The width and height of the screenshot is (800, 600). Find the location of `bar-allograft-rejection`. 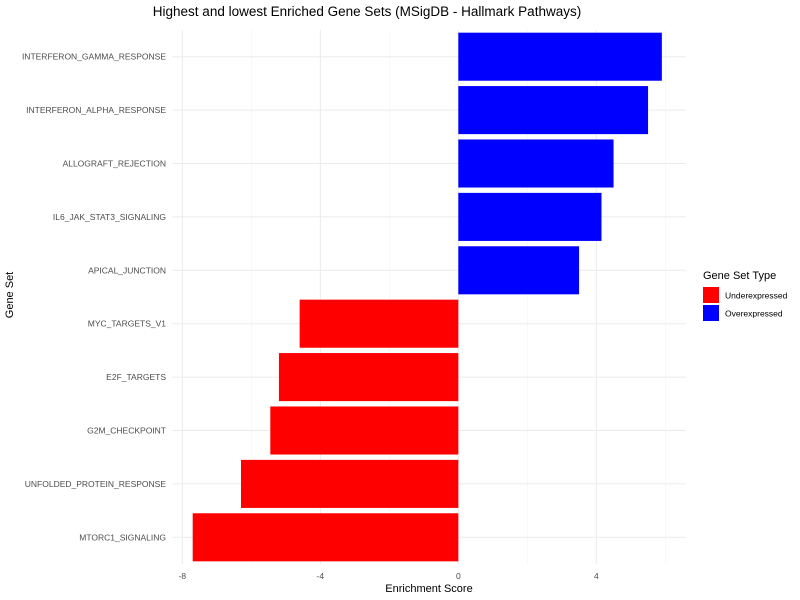

bar-allograft-rejection is located at coordinates (536, 163).